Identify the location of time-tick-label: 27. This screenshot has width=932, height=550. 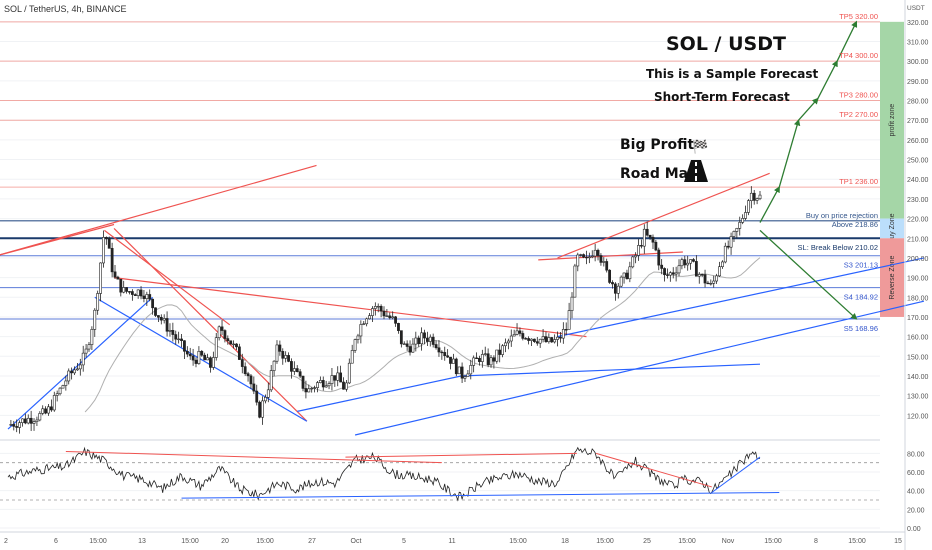
(312, 541).